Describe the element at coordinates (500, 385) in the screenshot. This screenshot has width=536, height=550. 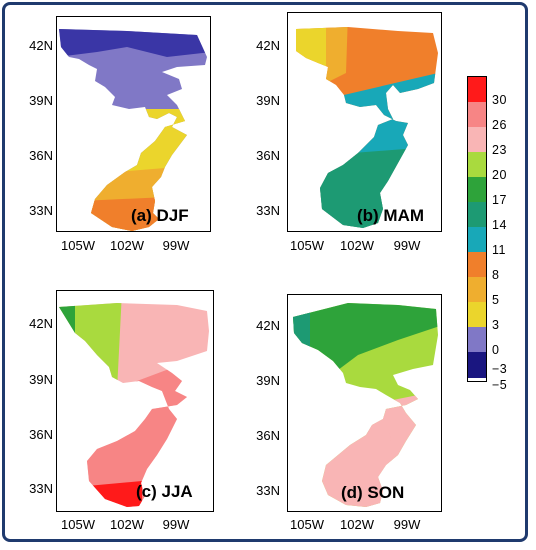
I see `colorbar-tick: −5` at that location.